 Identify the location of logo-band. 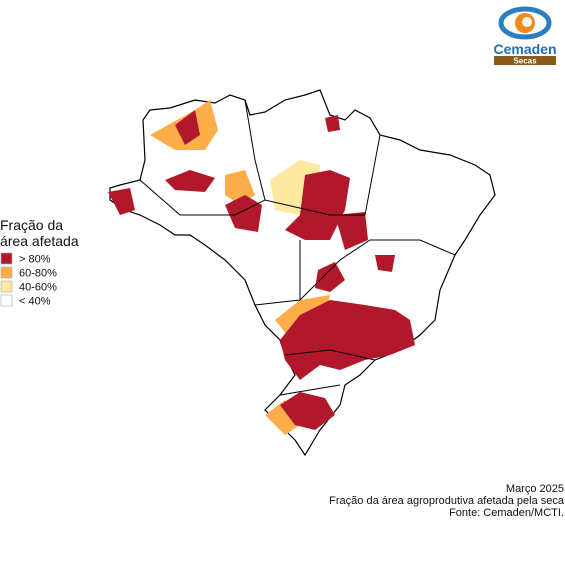
(525, 60).